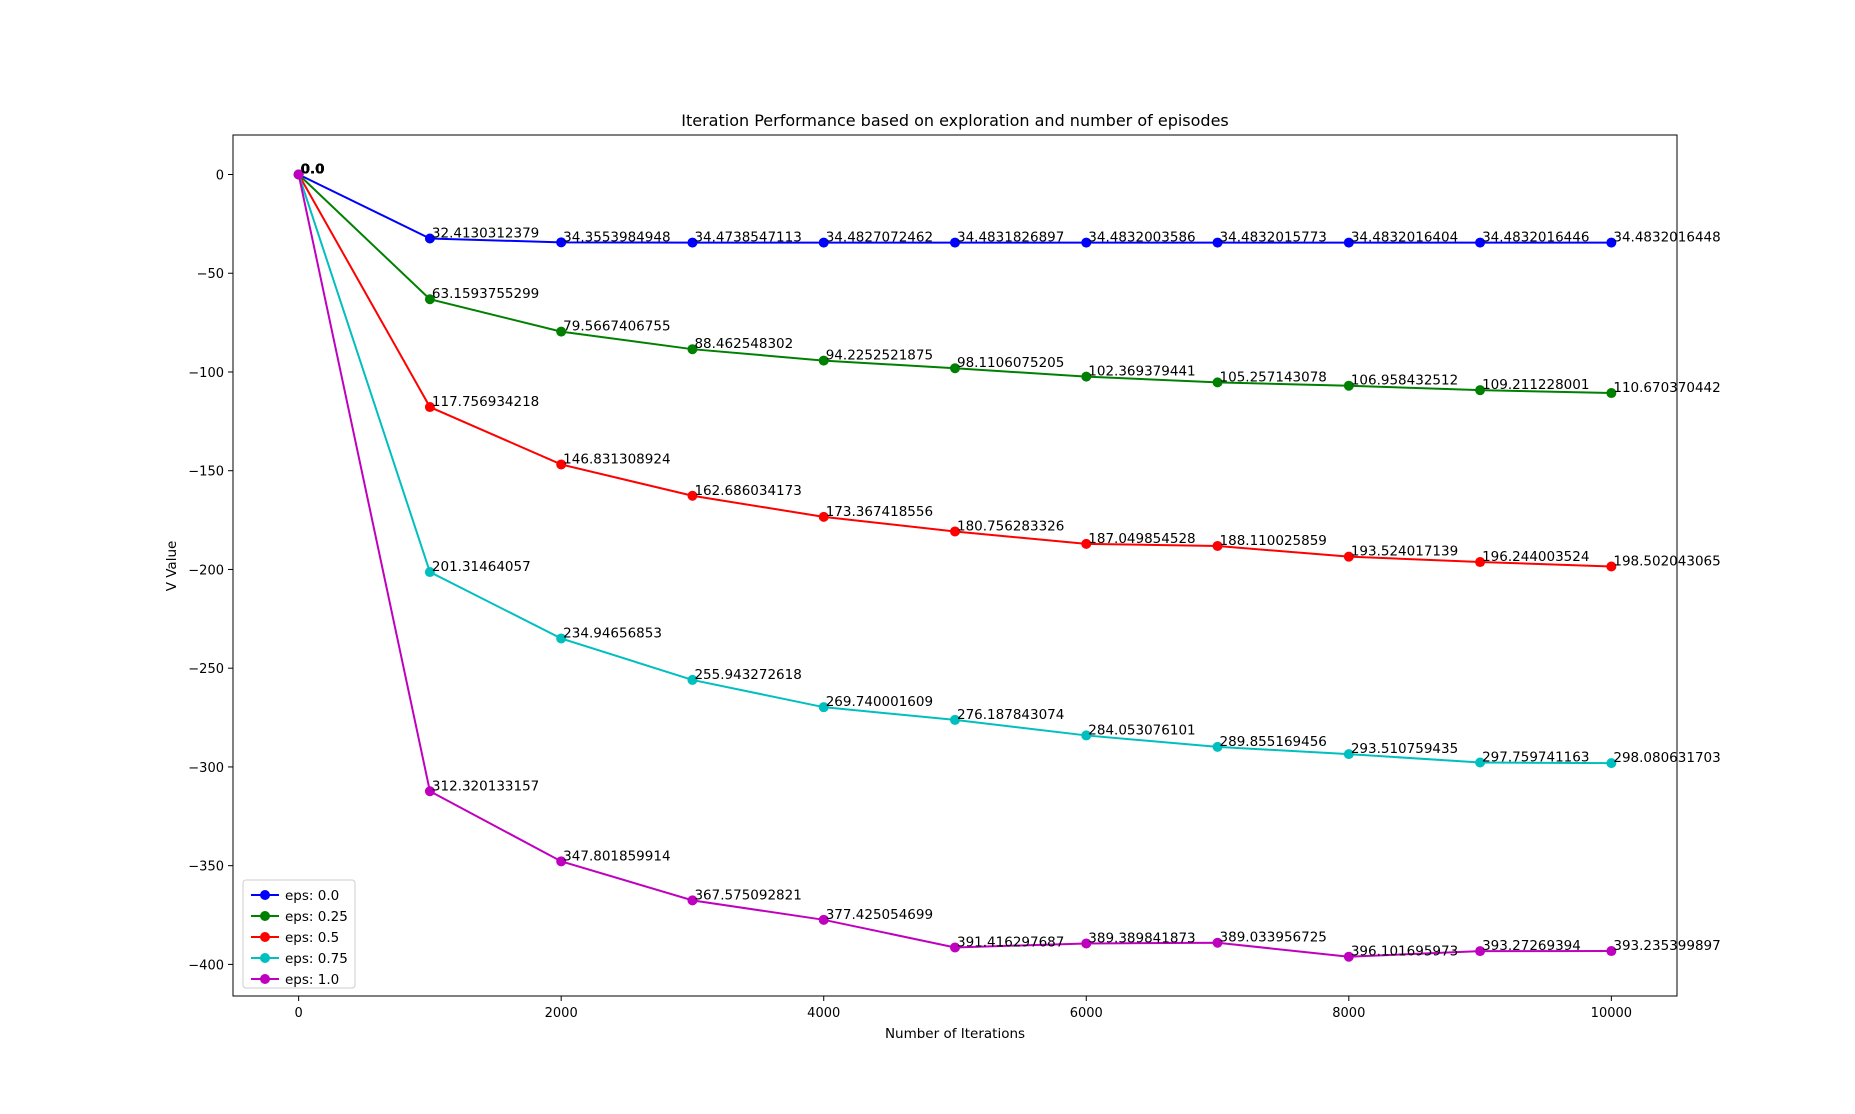 Image resolution: width=1855 pixels, height=1114 pixels. What do you see at coordinates (220, 175) in the screenshot?
I see `y-tick-label: 0` at bounding box center [220, 175].